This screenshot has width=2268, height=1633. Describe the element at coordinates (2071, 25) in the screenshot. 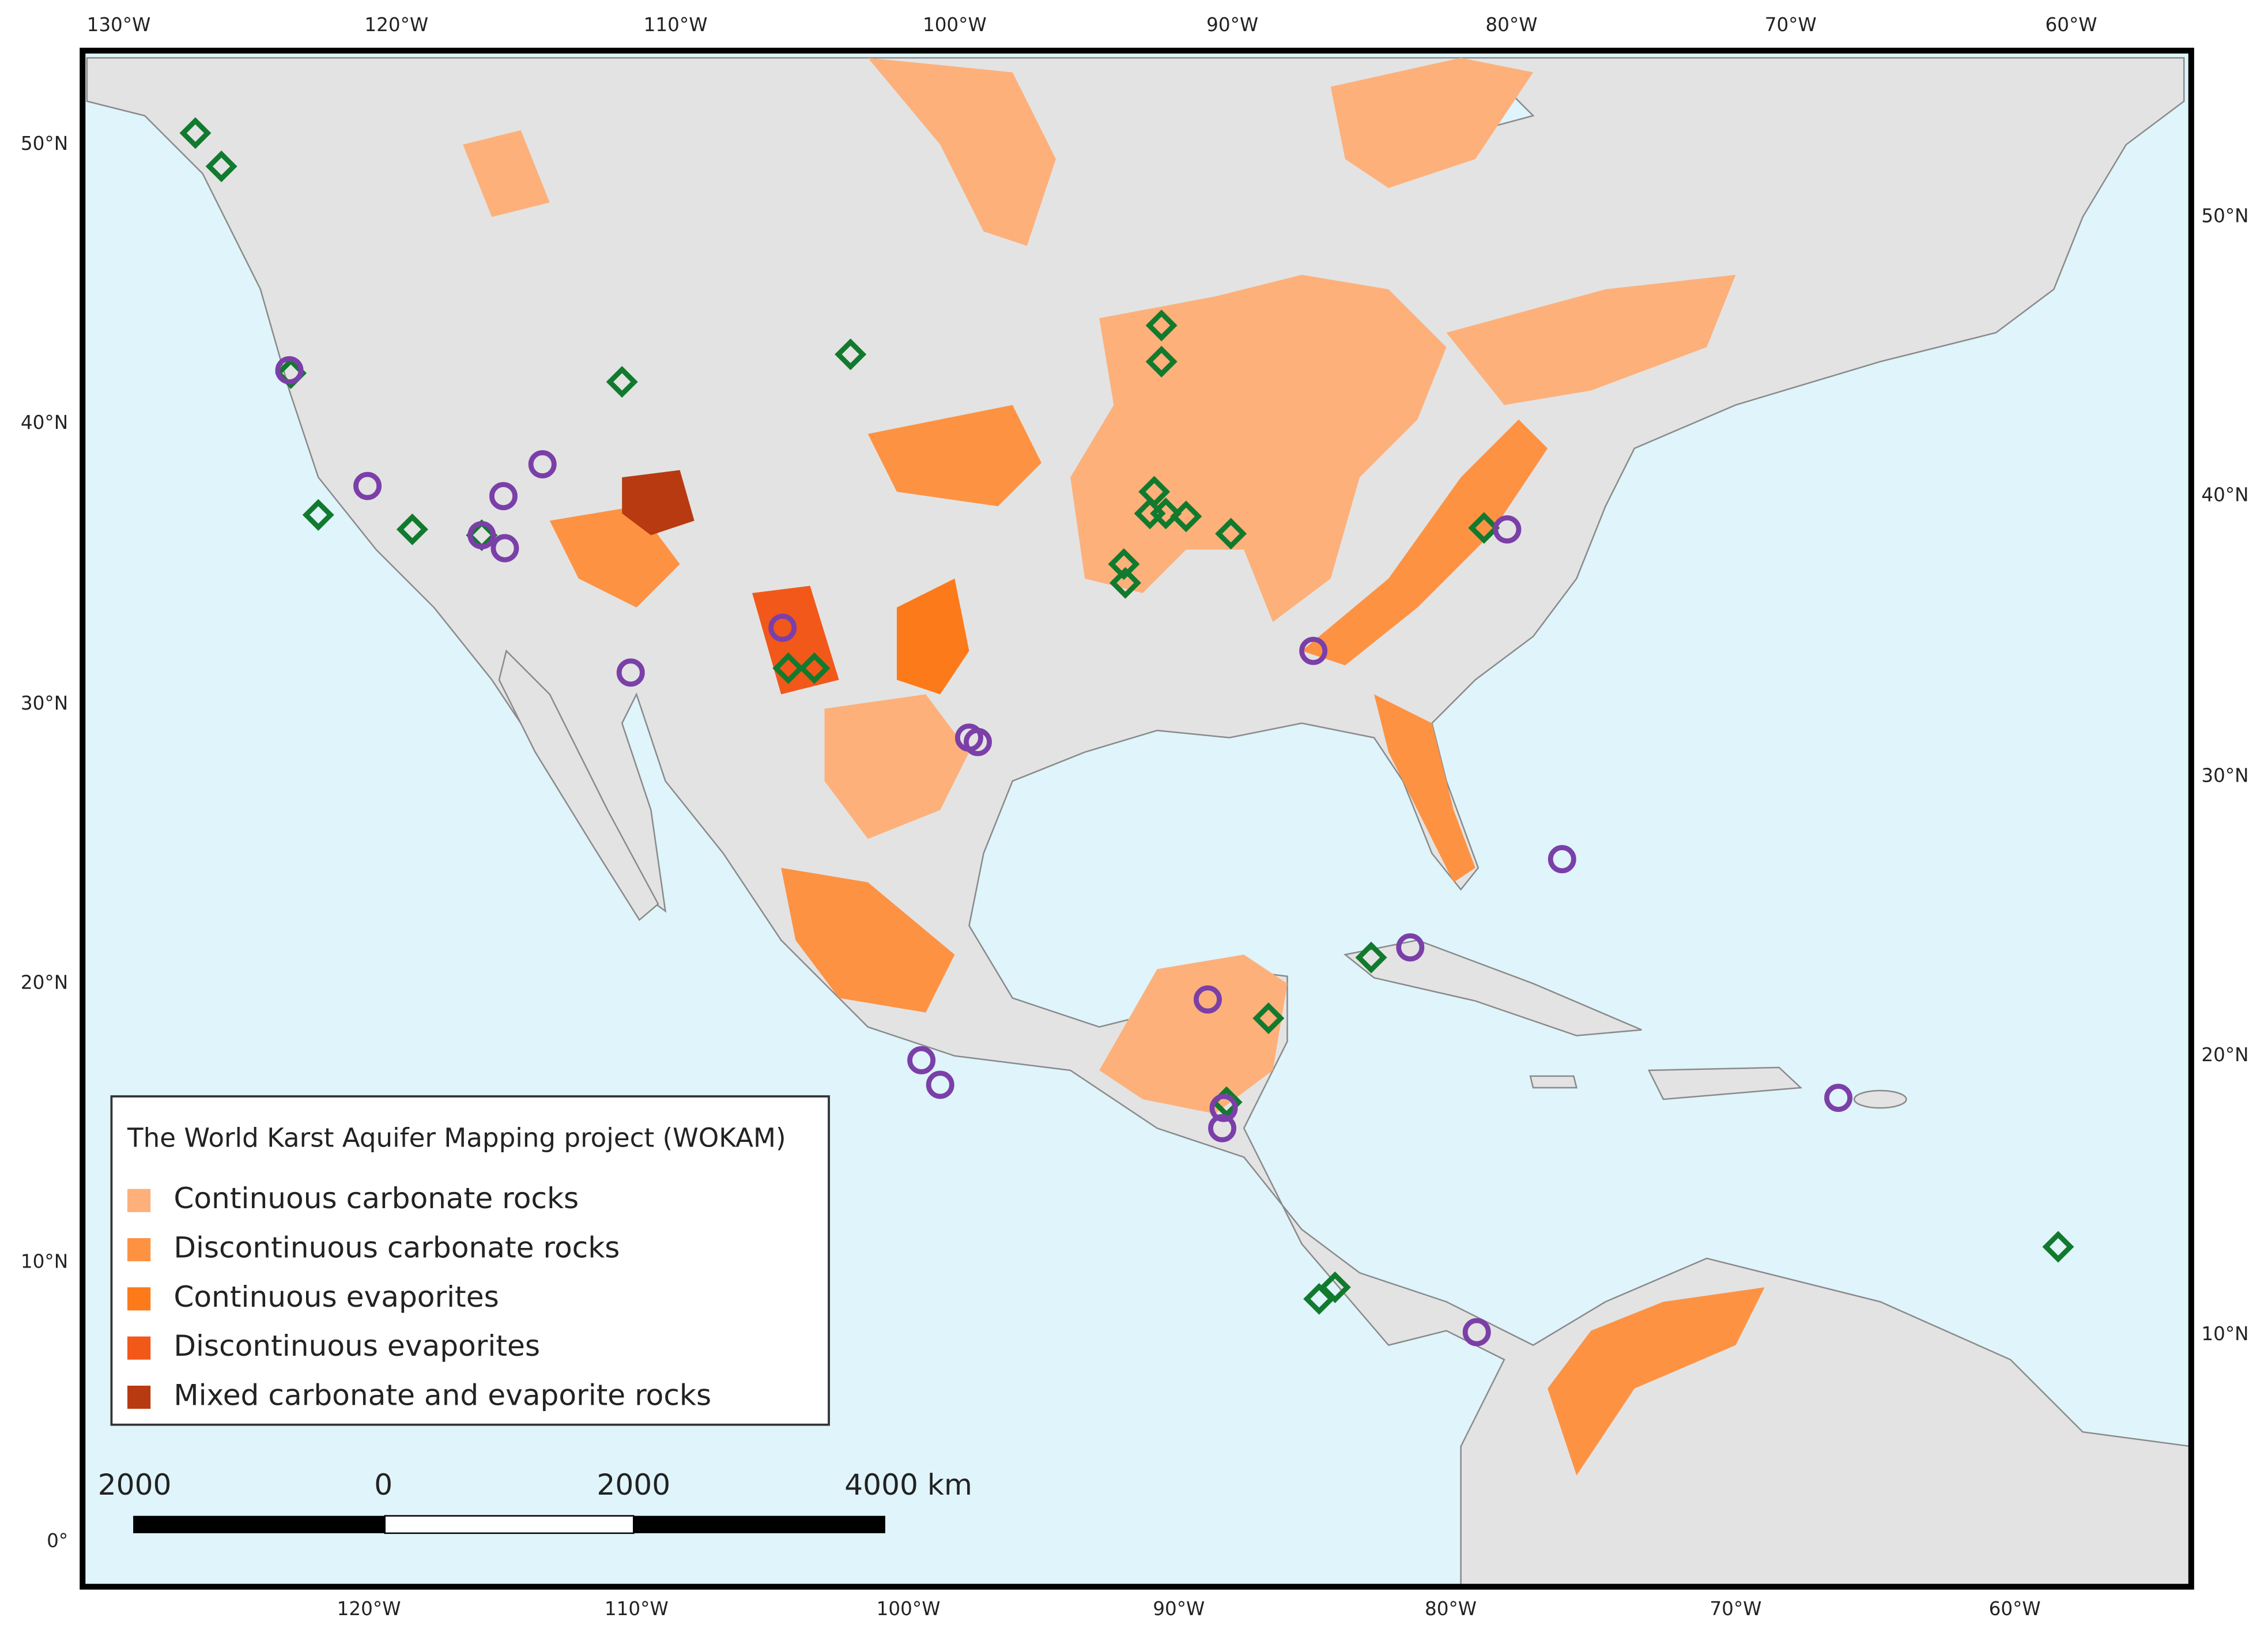

I see `top-axis-label: 60°W` at that location.